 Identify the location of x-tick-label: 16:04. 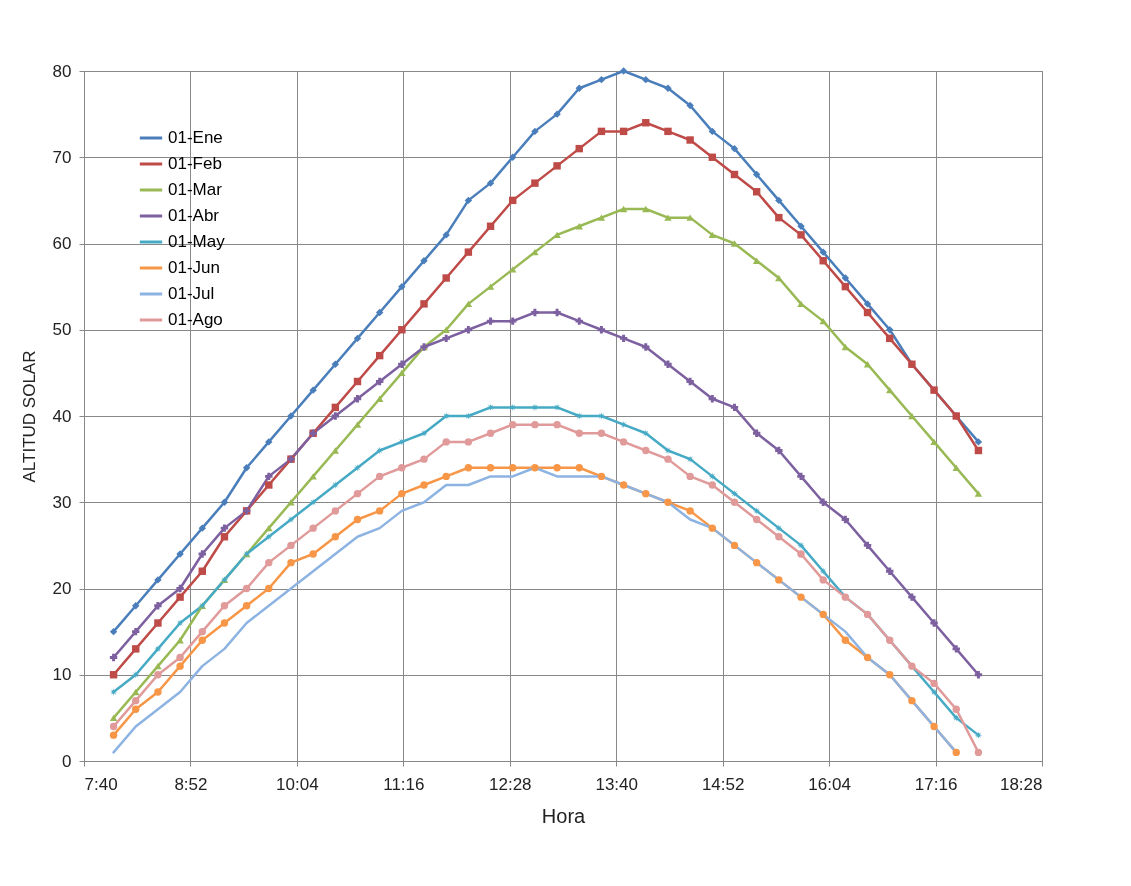
(829, 784).